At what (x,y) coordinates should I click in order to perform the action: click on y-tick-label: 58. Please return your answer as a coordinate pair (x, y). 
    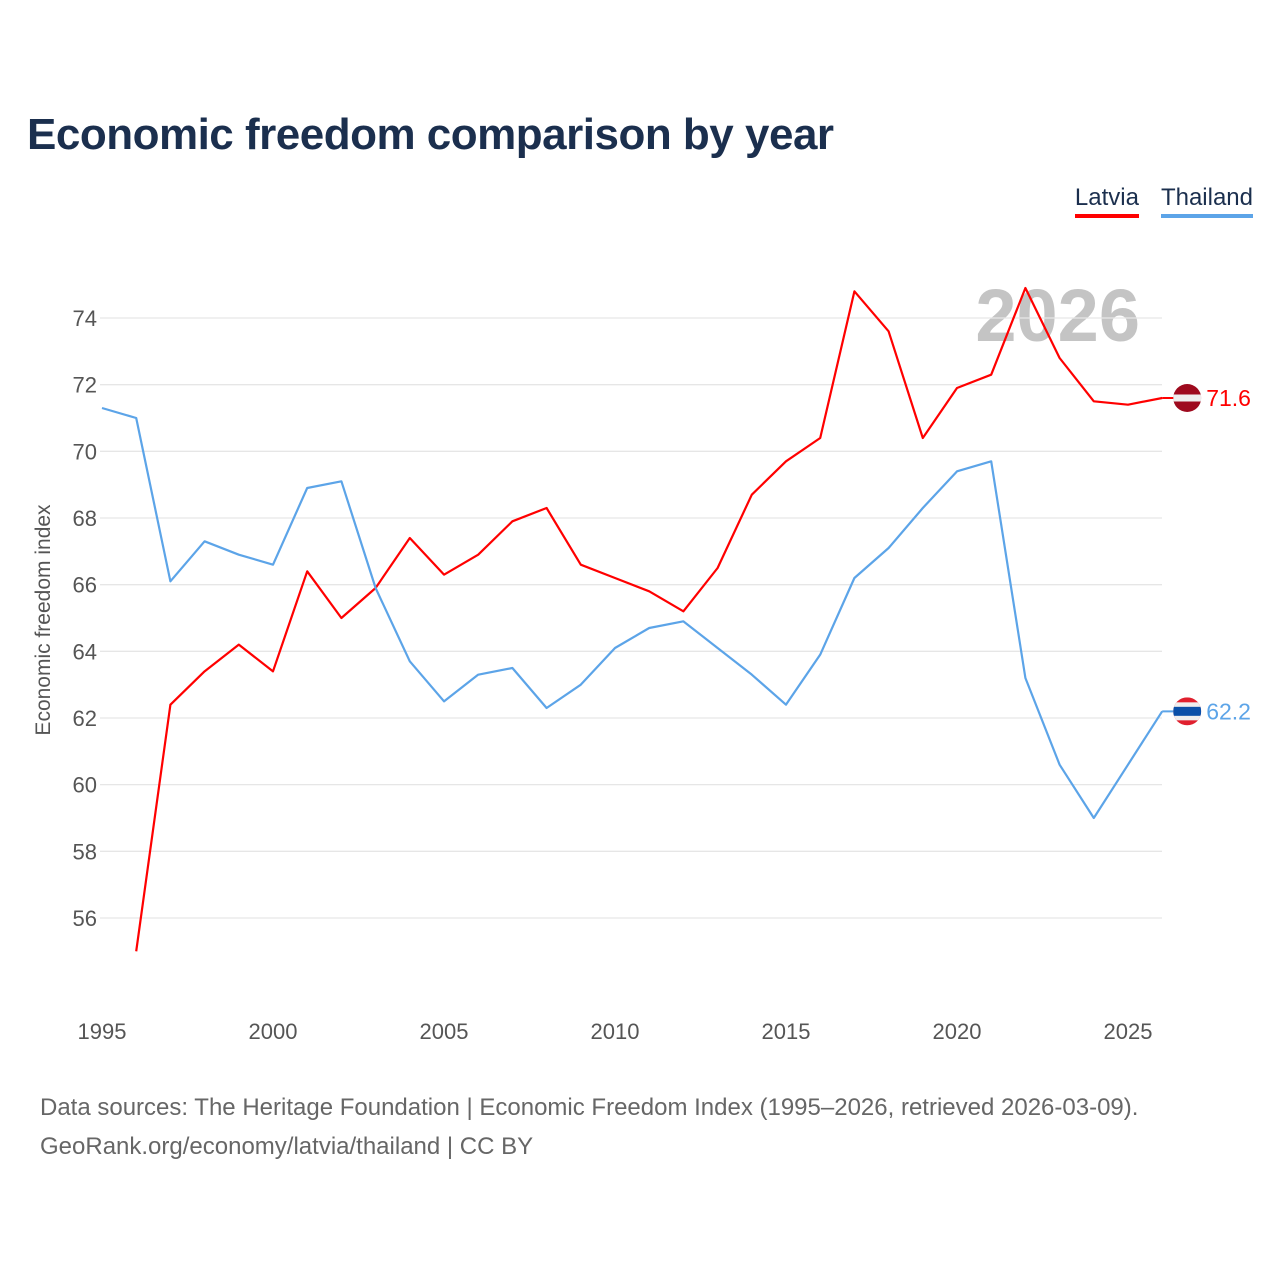
    Looking at the image, I should click on (85, 851).